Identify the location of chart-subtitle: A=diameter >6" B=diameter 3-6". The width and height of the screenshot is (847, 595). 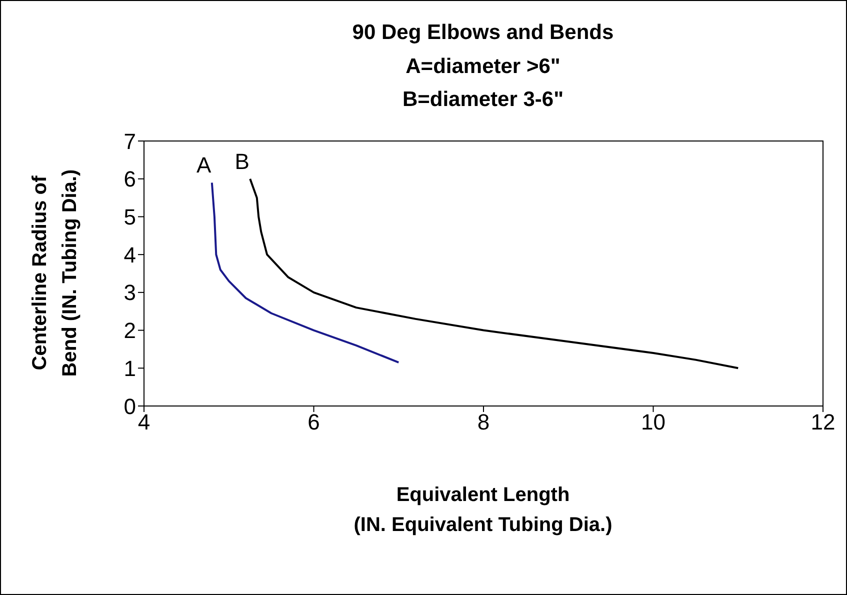
(483, 83).